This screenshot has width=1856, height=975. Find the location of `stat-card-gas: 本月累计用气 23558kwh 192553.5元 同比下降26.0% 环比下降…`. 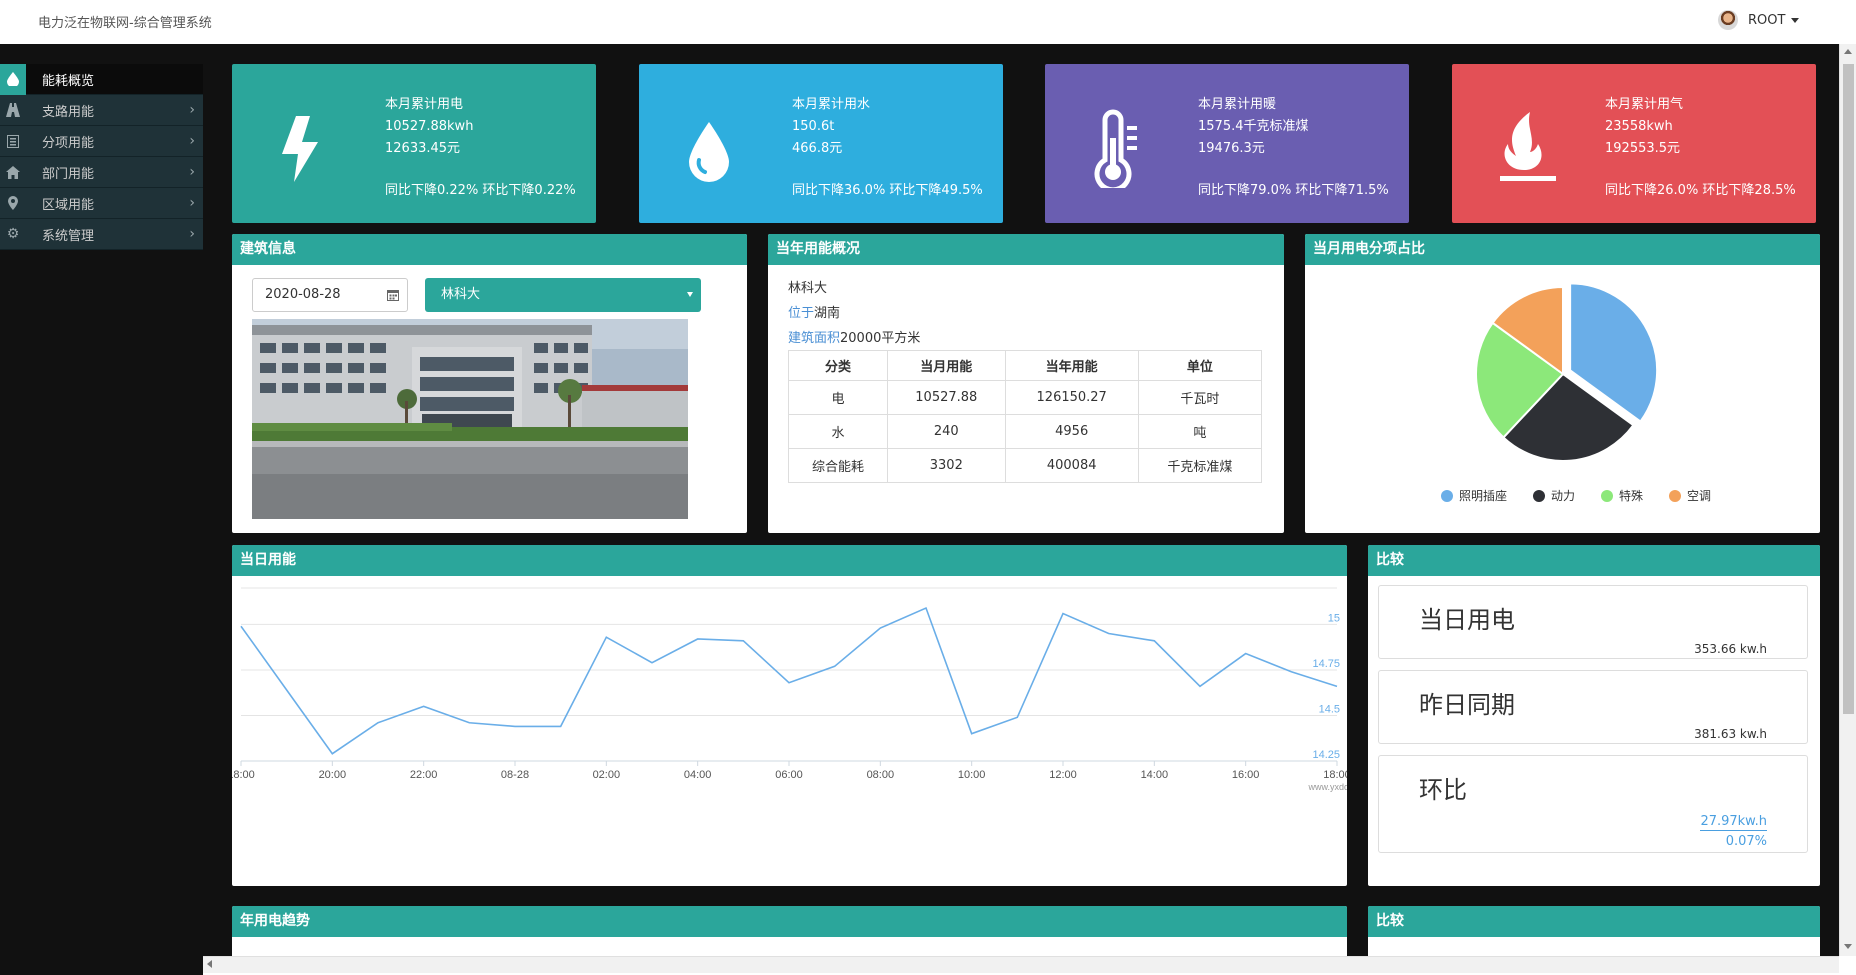

stat-card-gas: 本月累计用气 23558kwh 192553.5元 同比下降26.0% 环比下降… is located at coordinates (1634, 143).